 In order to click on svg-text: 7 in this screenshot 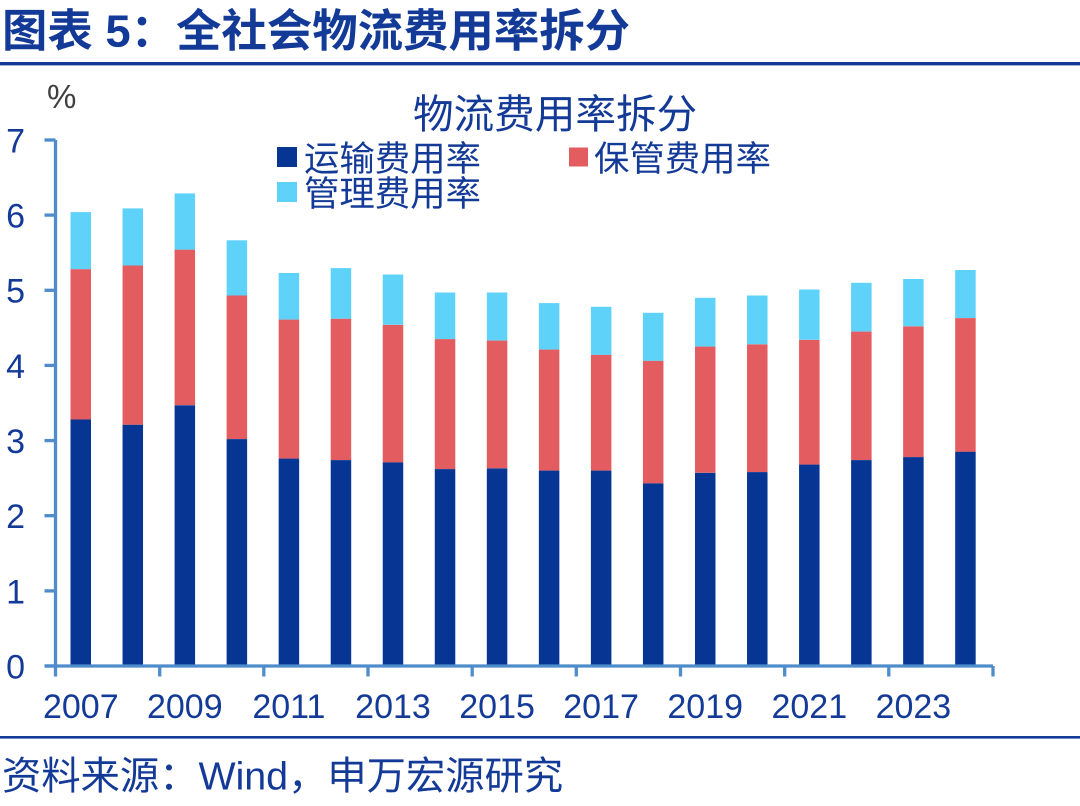, I will do `click(15, 141)`.